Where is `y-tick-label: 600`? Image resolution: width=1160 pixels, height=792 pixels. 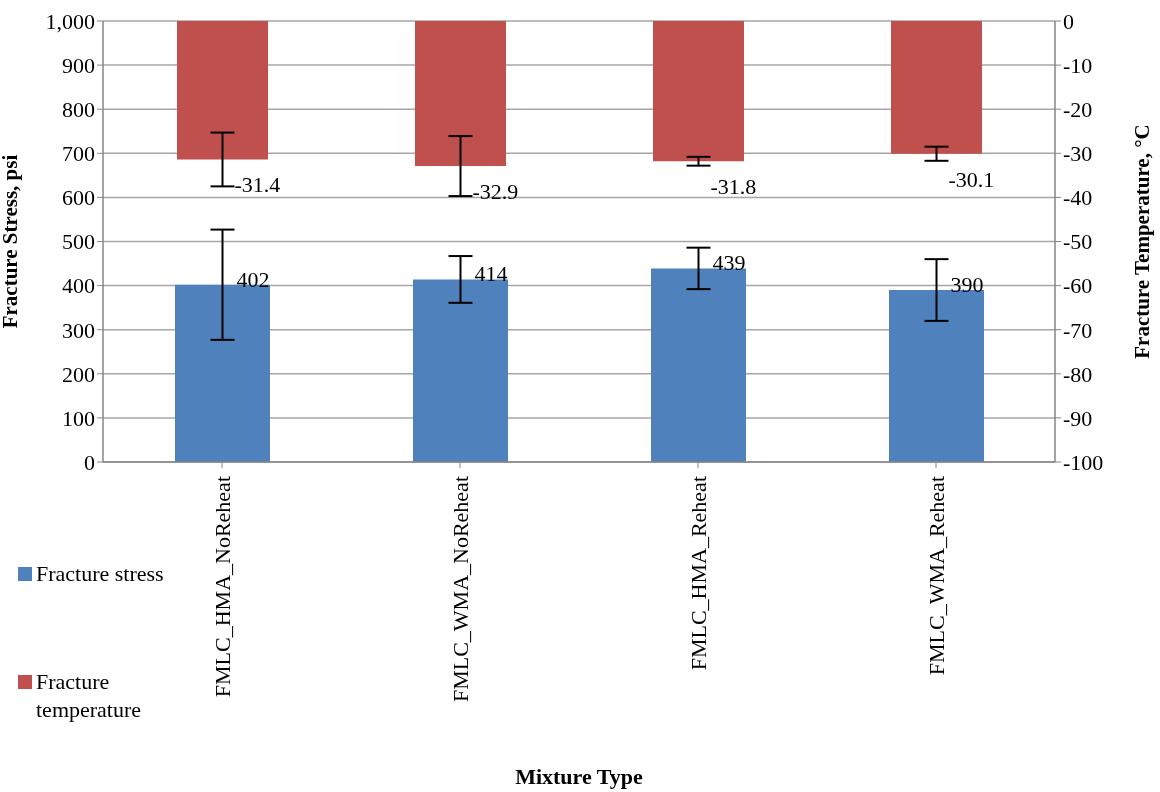 y-tick-label: 600 is located at coordinates (78, 198).